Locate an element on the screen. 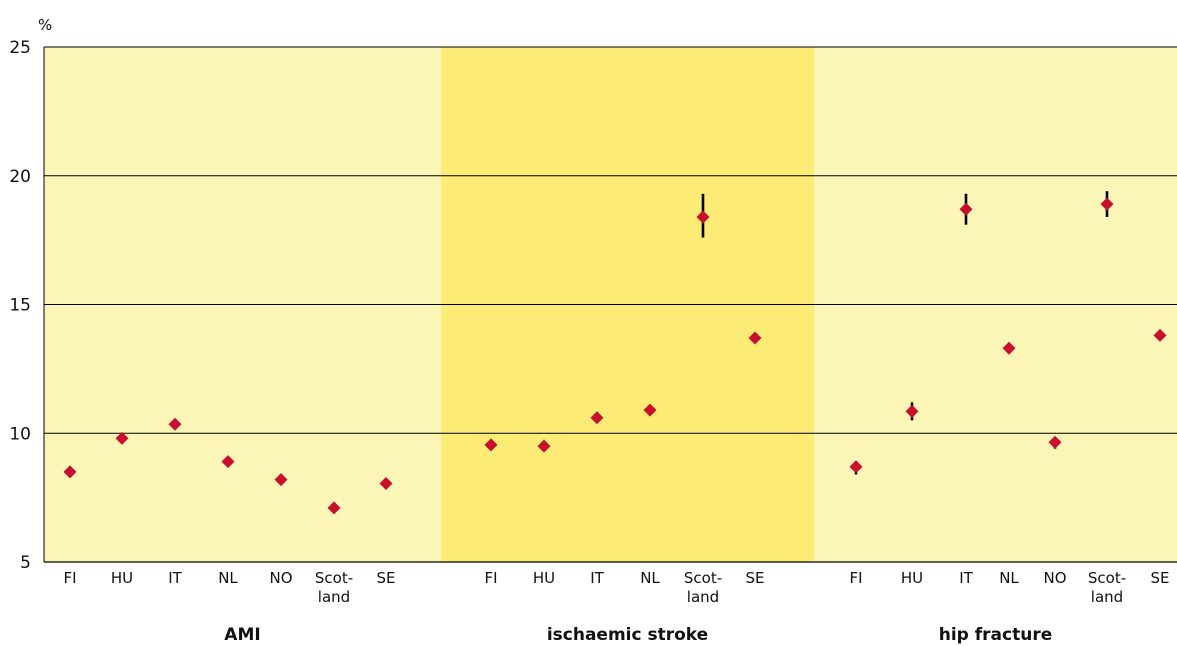 Image resolution: width=1177 pixels, height=646 pixels. y-tick-label-10: 10 is located at coordinates (20, 434).